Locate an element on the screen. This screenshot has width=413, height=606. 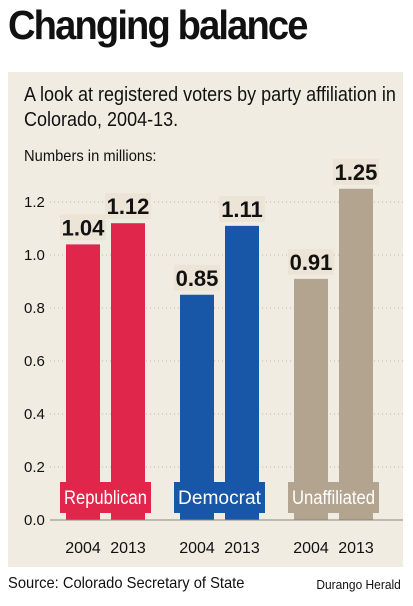
data-label: 0.91 is located at coordinates (311, 262).